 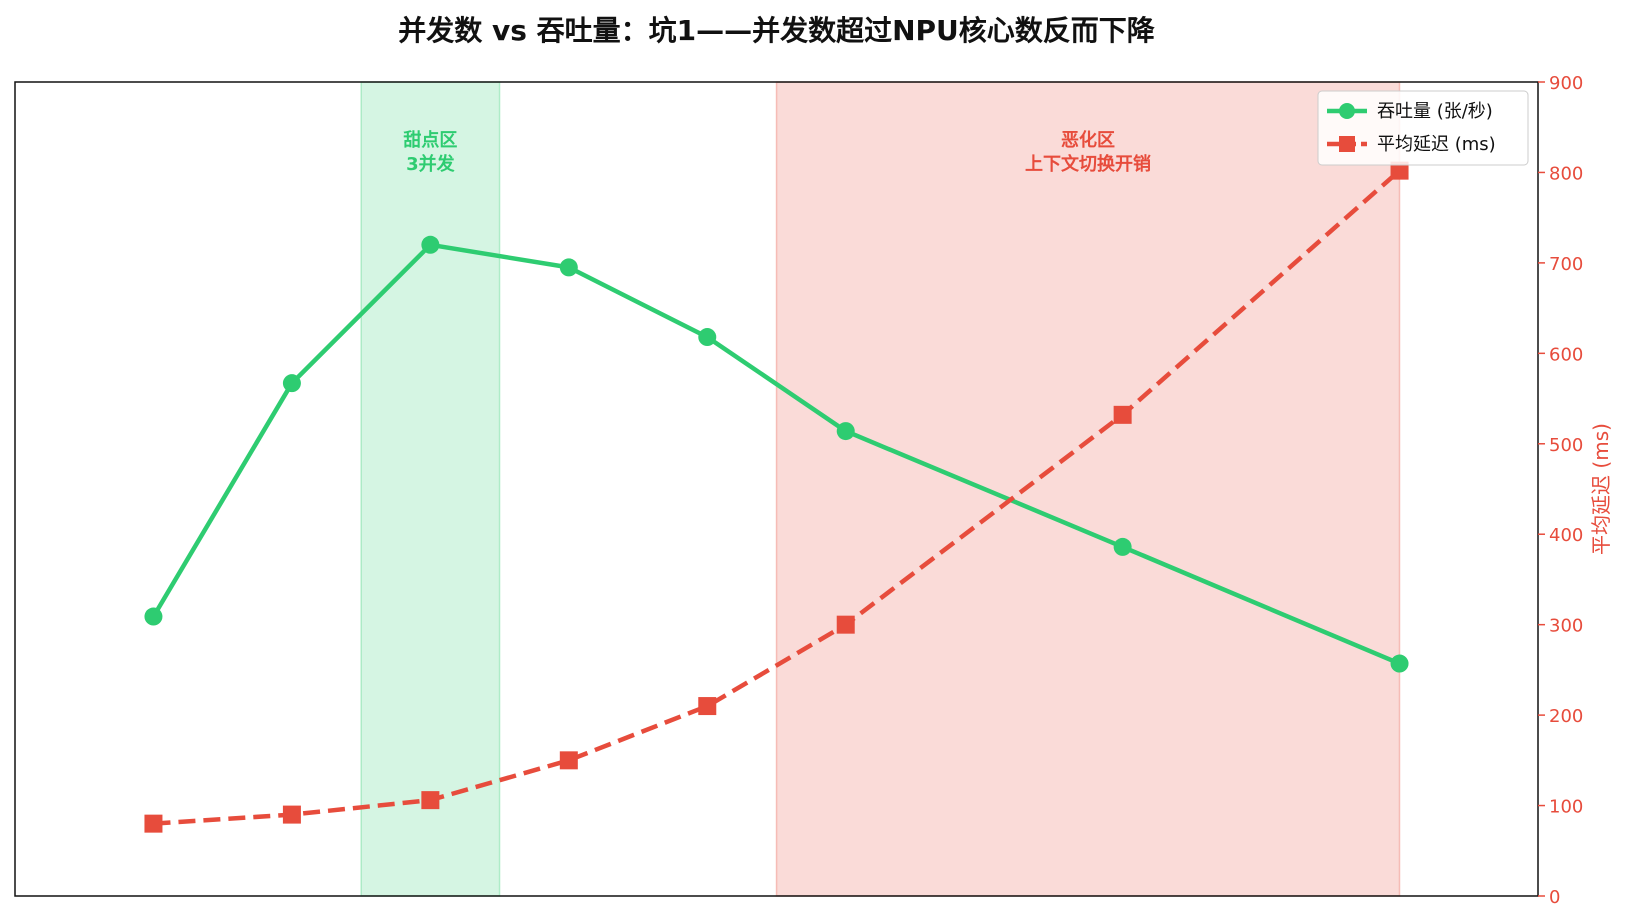 What do you see at coordinates (1566, 264) in the screenshot?
I see `right-axis-tick-label: 700` at bounding box center [1566, 264].